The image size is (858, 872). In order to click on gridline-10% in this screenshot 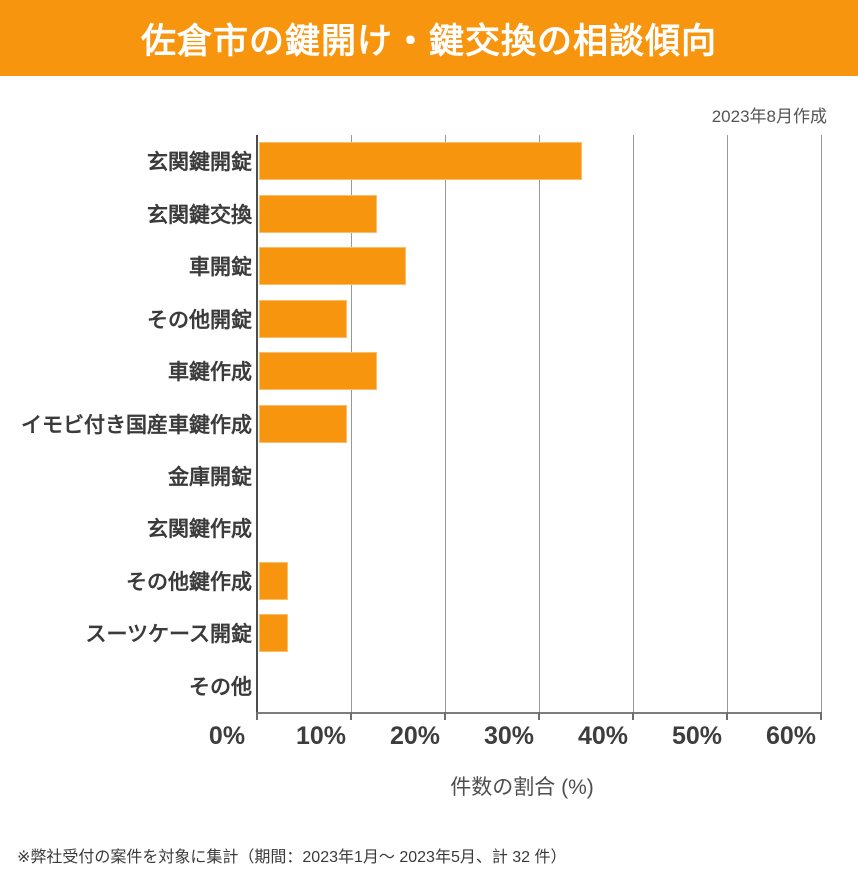, I will do `click(351, 423)`.